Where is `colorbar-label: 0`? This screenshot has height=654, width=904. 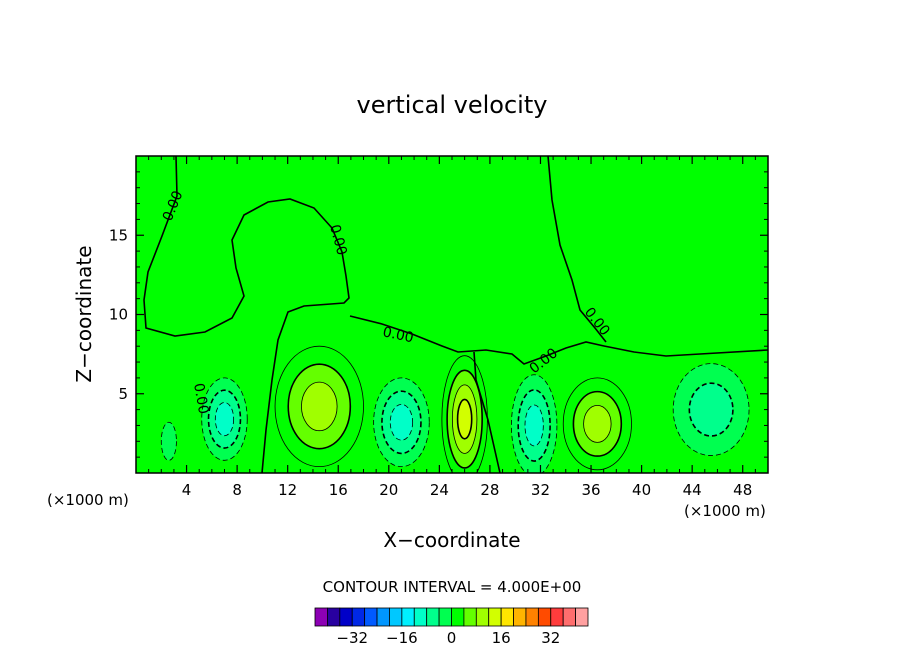
colorbar-label: 0 is located at coordinates (452, 638).